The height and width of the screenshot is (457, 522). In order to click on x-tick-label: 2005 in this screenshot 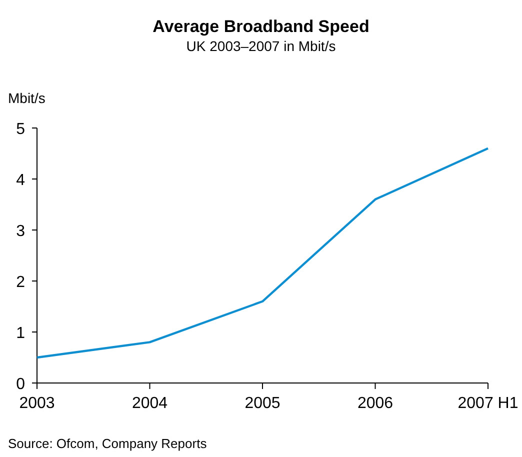, I will do `click(262, 403)`.